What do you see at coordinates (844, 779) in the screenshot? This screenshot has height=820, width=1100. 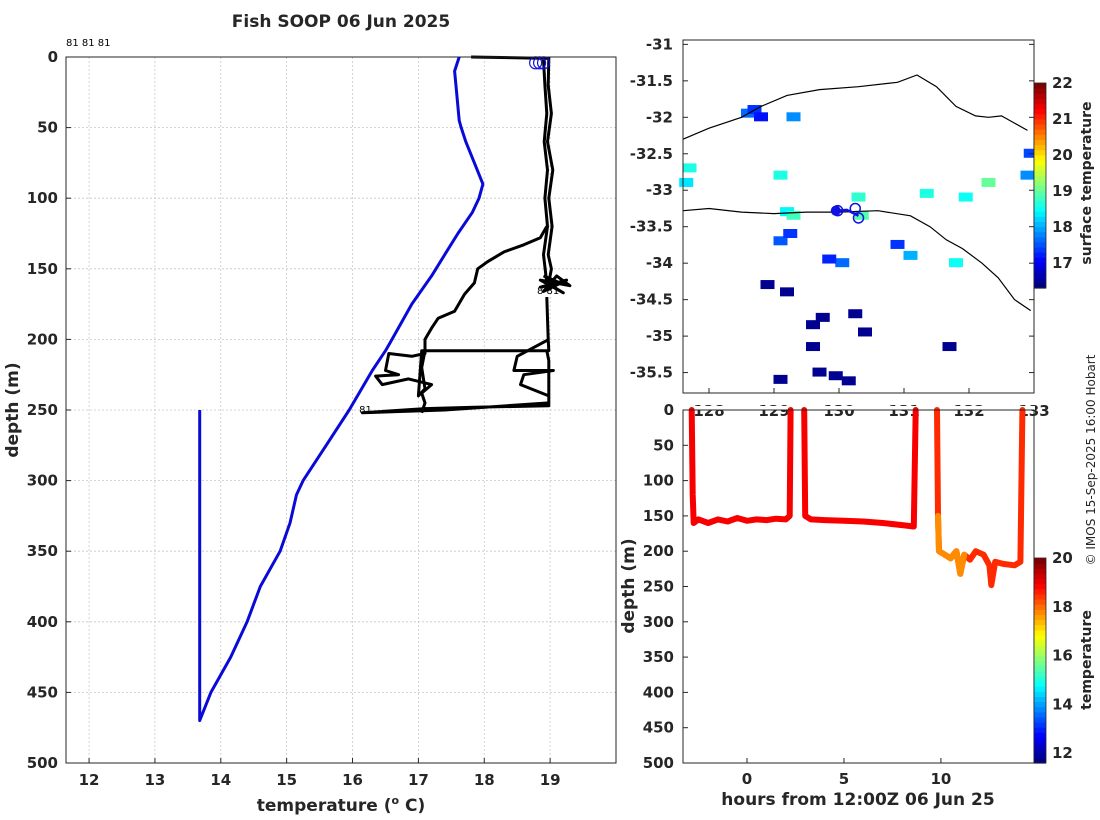 I see `ts-x-tick-label: 5` at bounding box center [844, 779].